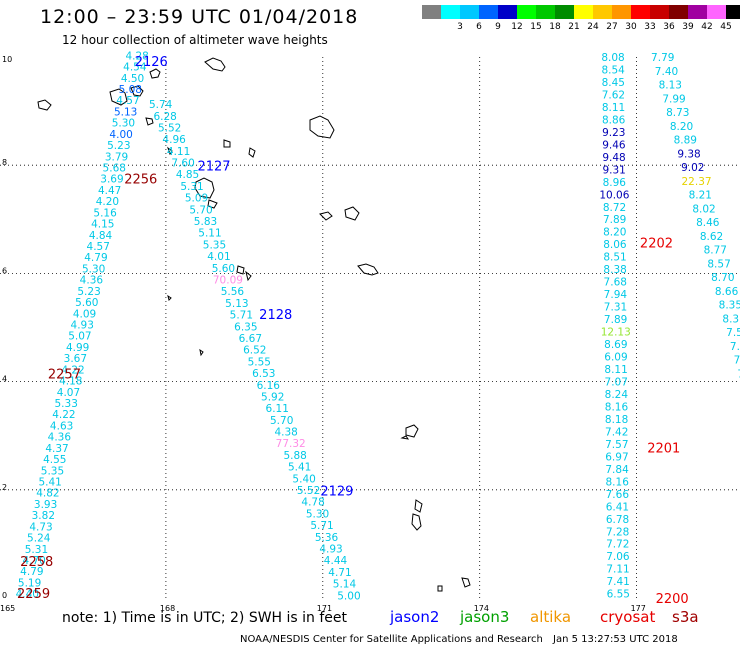  What do you see at coordinates (49, 483) in the screenshot?
I see `wave-height-value: 5.41` at bounding box center [49, 483].